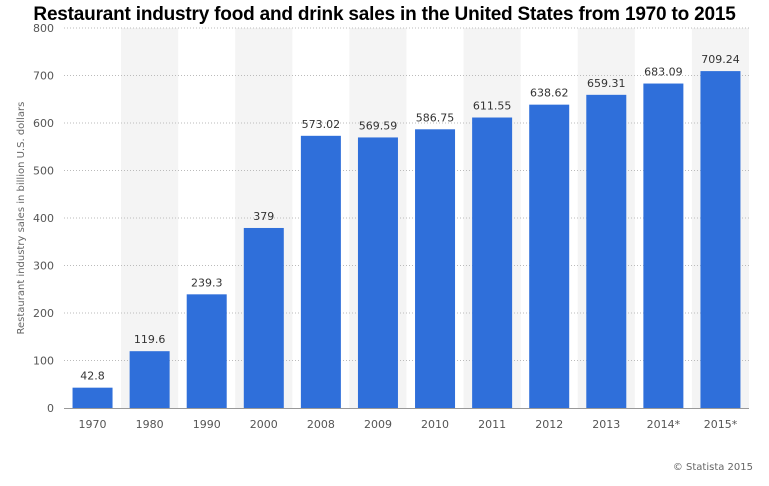 The image size is (769, 486). Describe the element at coordinates (549, 424) in the screenshot. I see `x-tick-label: 2012` at that location.